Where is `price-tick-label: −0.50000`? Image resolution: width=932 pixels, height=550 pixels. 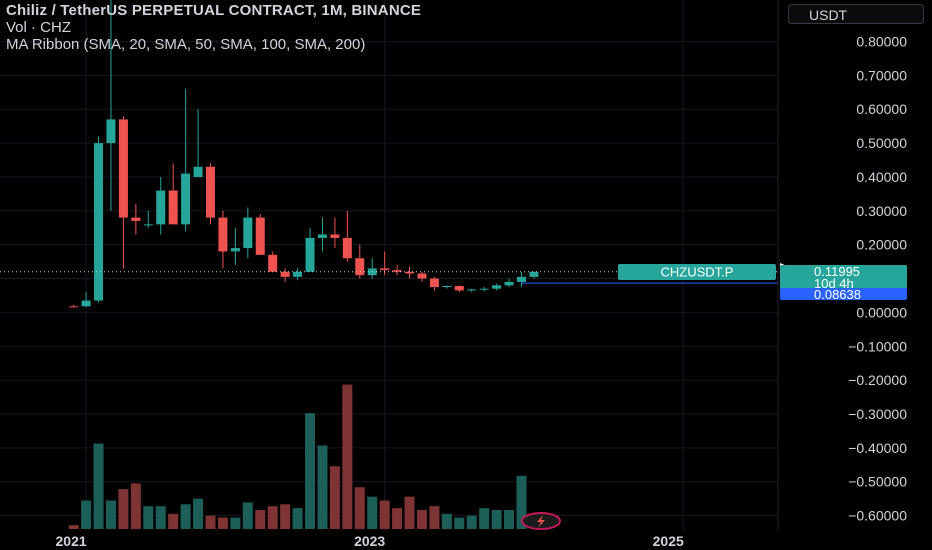
price-tick-label: −0.50000 is located at coordinates (877, 482).